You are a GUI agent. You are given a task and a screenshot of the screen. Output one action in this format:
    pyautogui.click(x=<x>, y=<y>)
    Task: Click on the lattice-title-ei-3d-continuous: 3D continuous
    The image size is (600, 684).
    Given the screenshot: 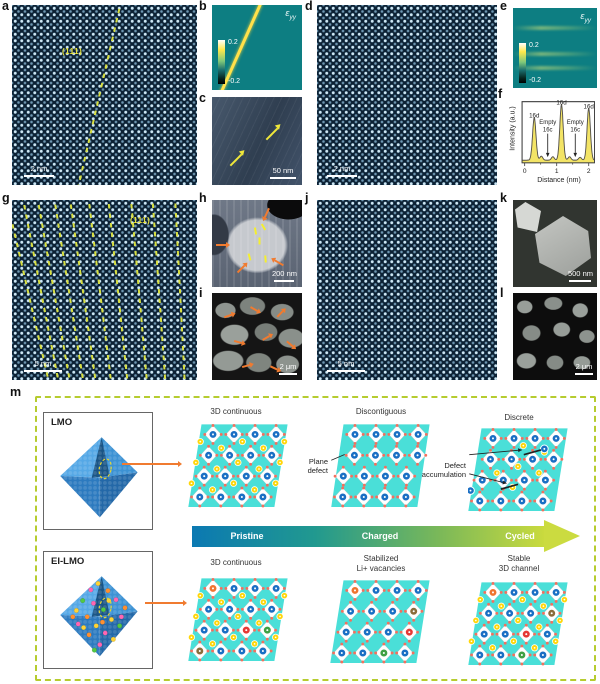 What is the action you would take?
    pyautogui.click(x=236, y=562)
    